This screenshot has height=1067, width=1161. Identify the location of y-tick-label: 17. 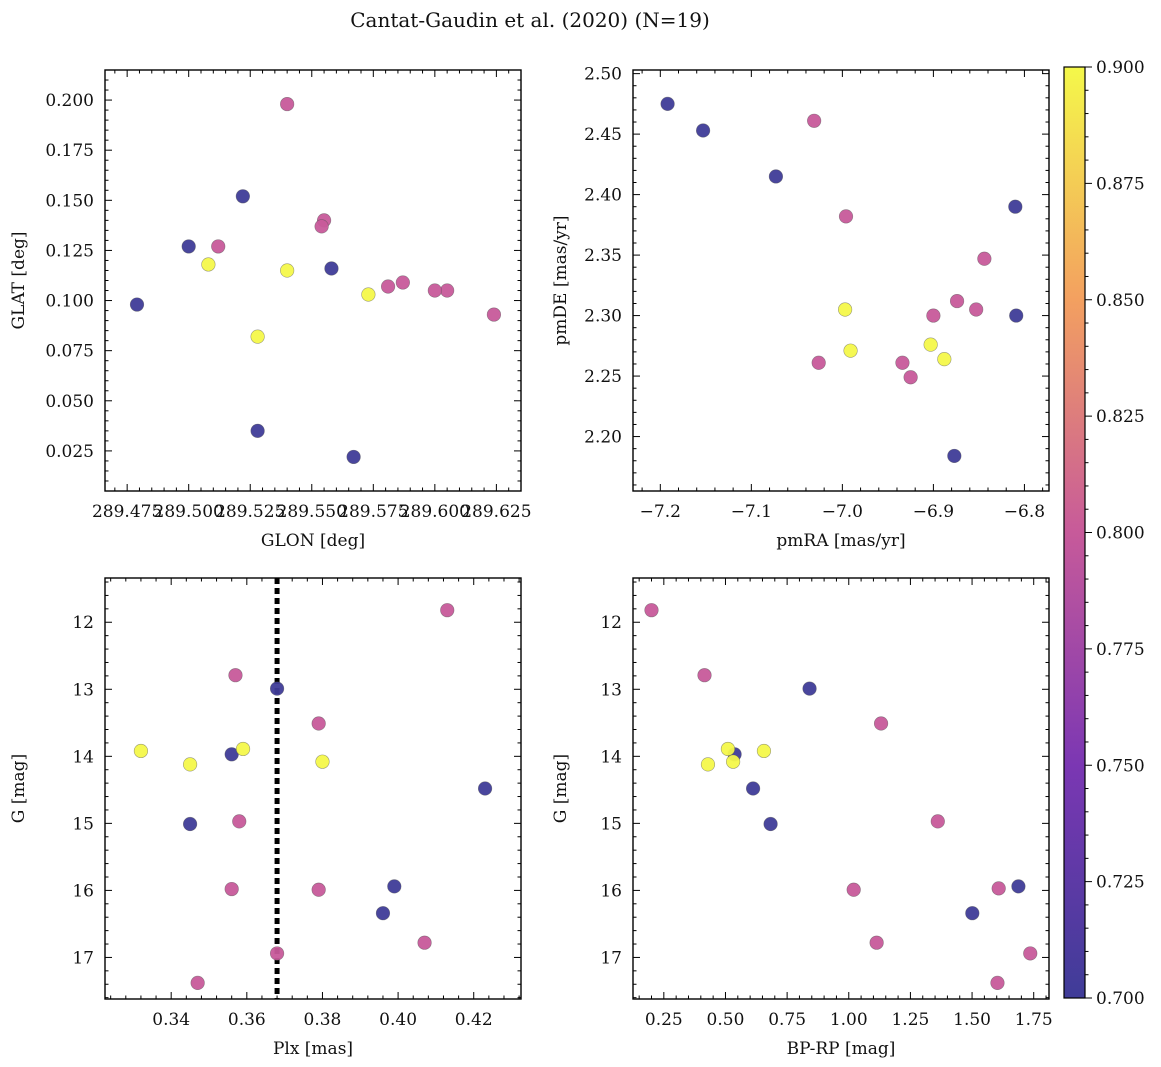
(83, 958).